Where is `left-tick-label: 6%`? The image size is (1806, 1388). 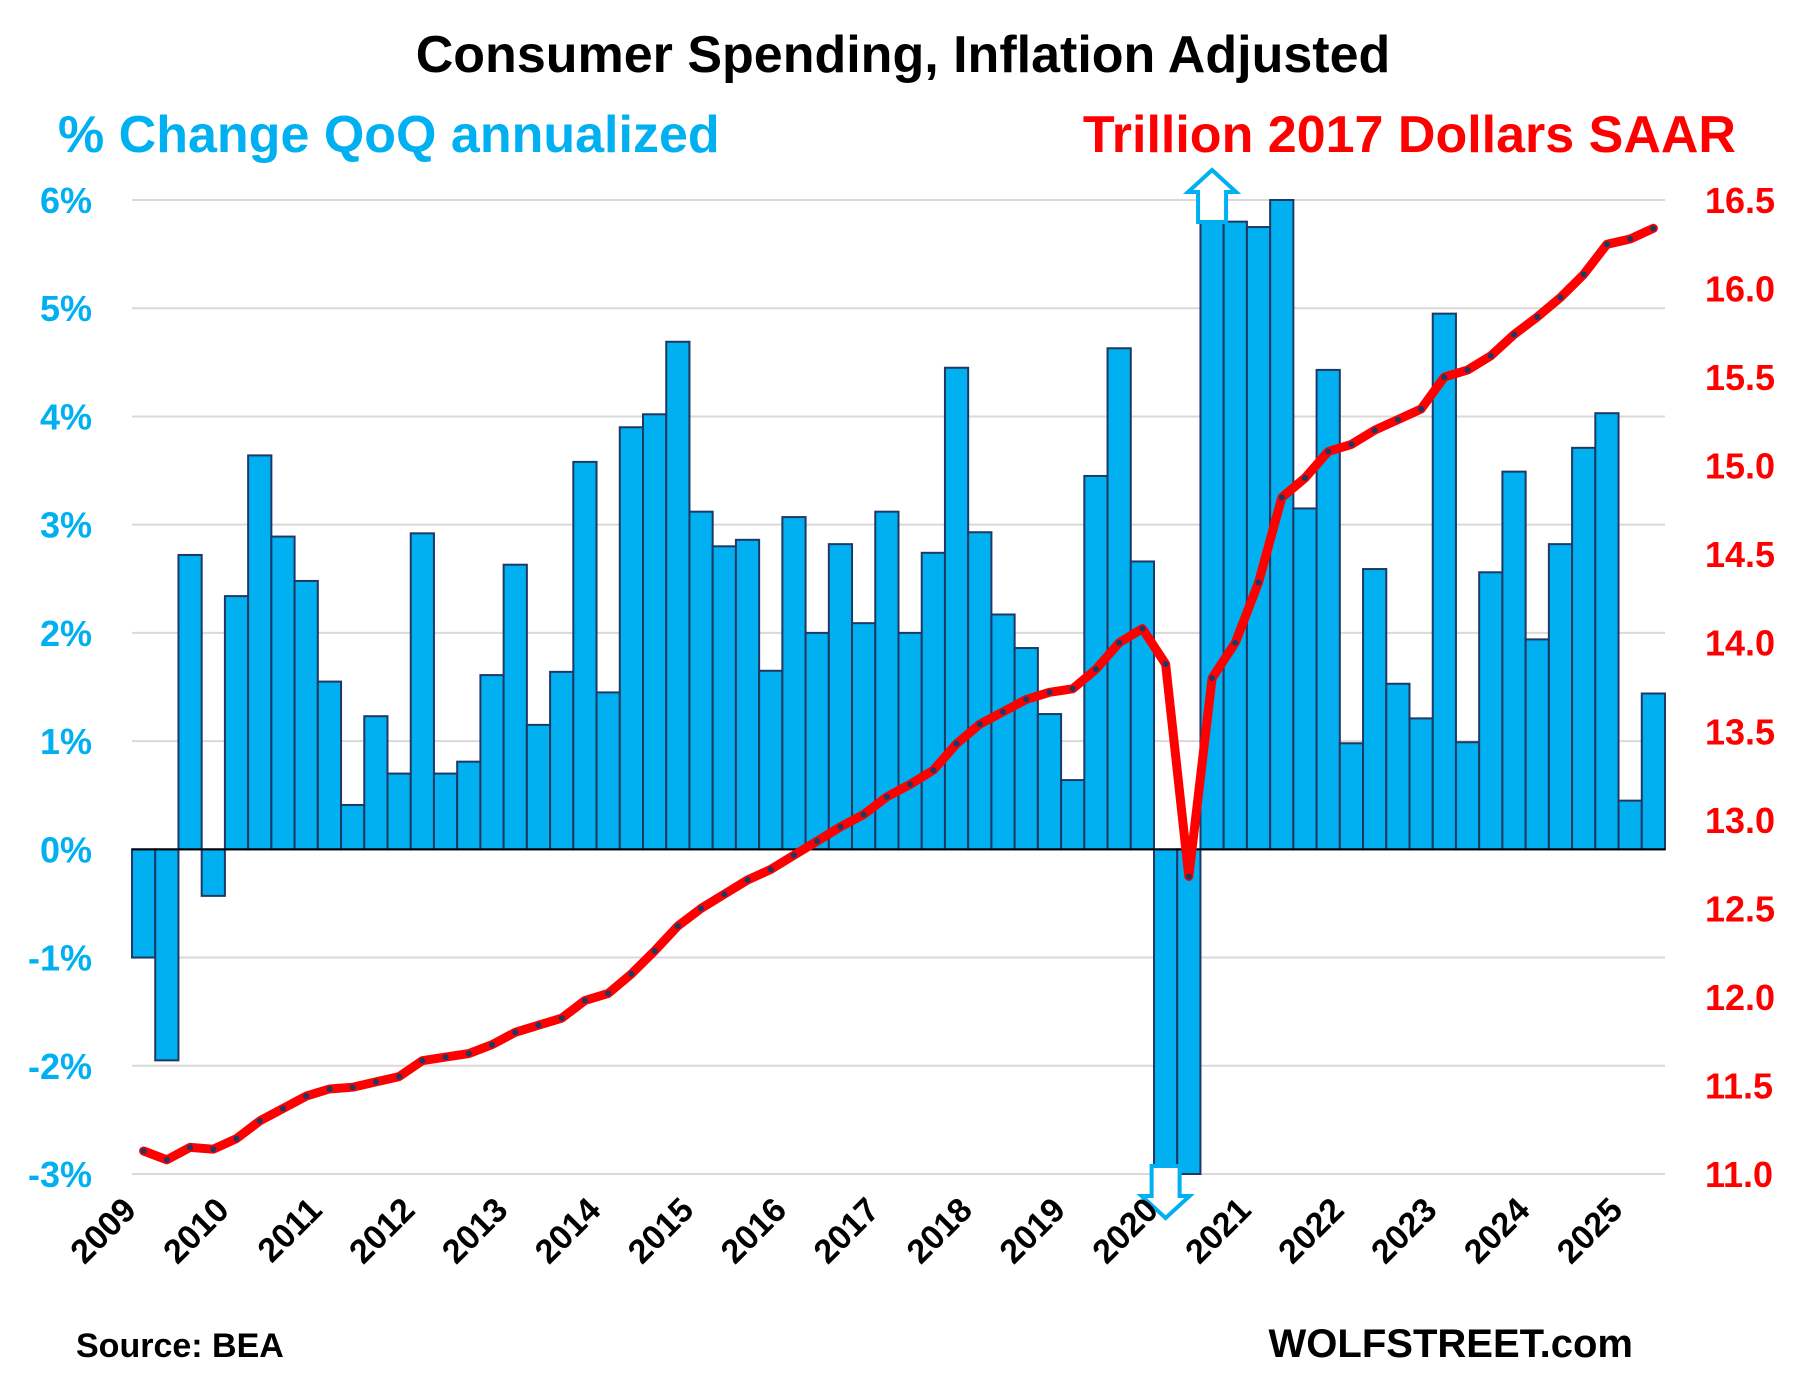
left-tick-label: 6% is located at coordinates (66, 200).